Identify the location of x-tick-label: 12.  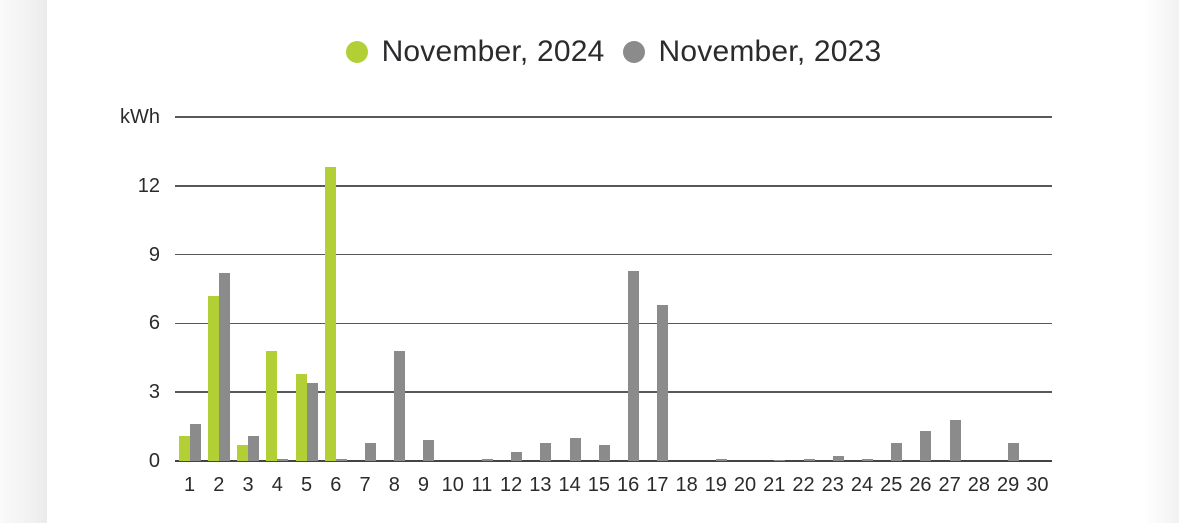
(511, 485).